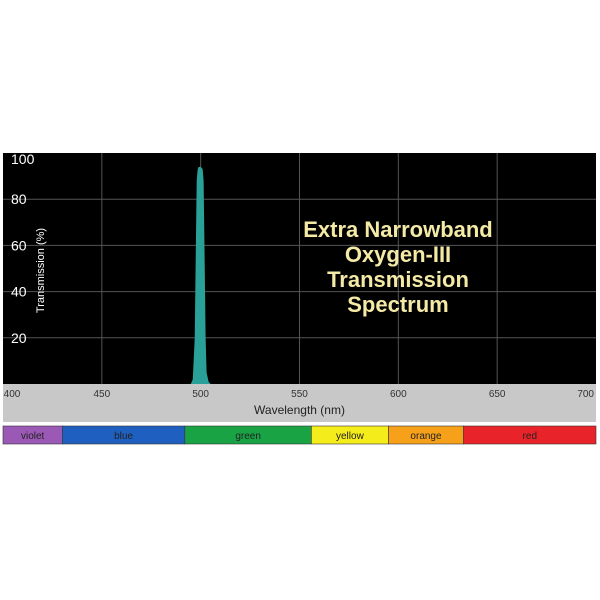 This screenshot has width=600, height=600. I want to click on x-tick-label: 650, so click(497, 394).